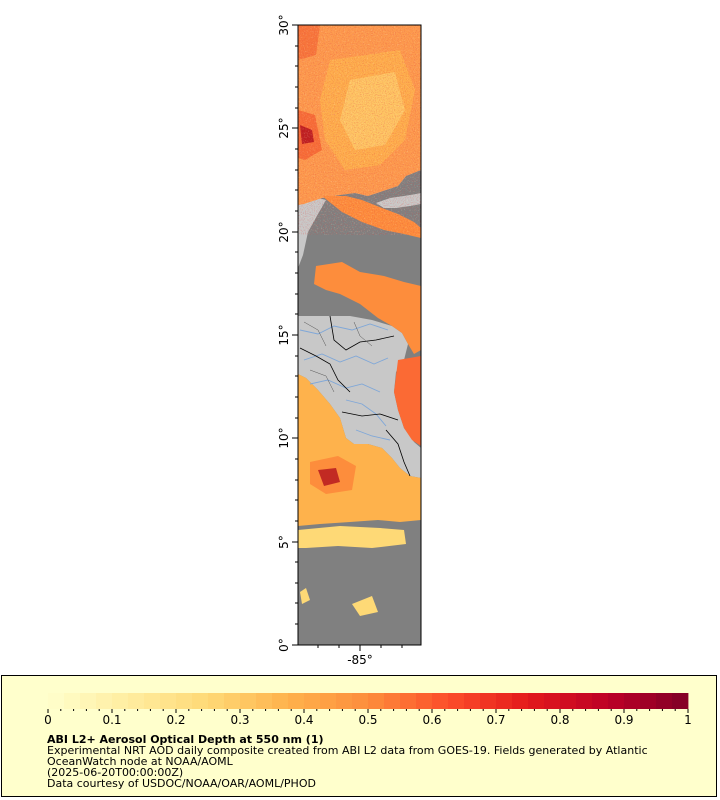 This screenshot has width=720, height=800. Describe the element at coordinates (284, 127) in the screenshot. I see `y-tick-label: 25°` at that location.